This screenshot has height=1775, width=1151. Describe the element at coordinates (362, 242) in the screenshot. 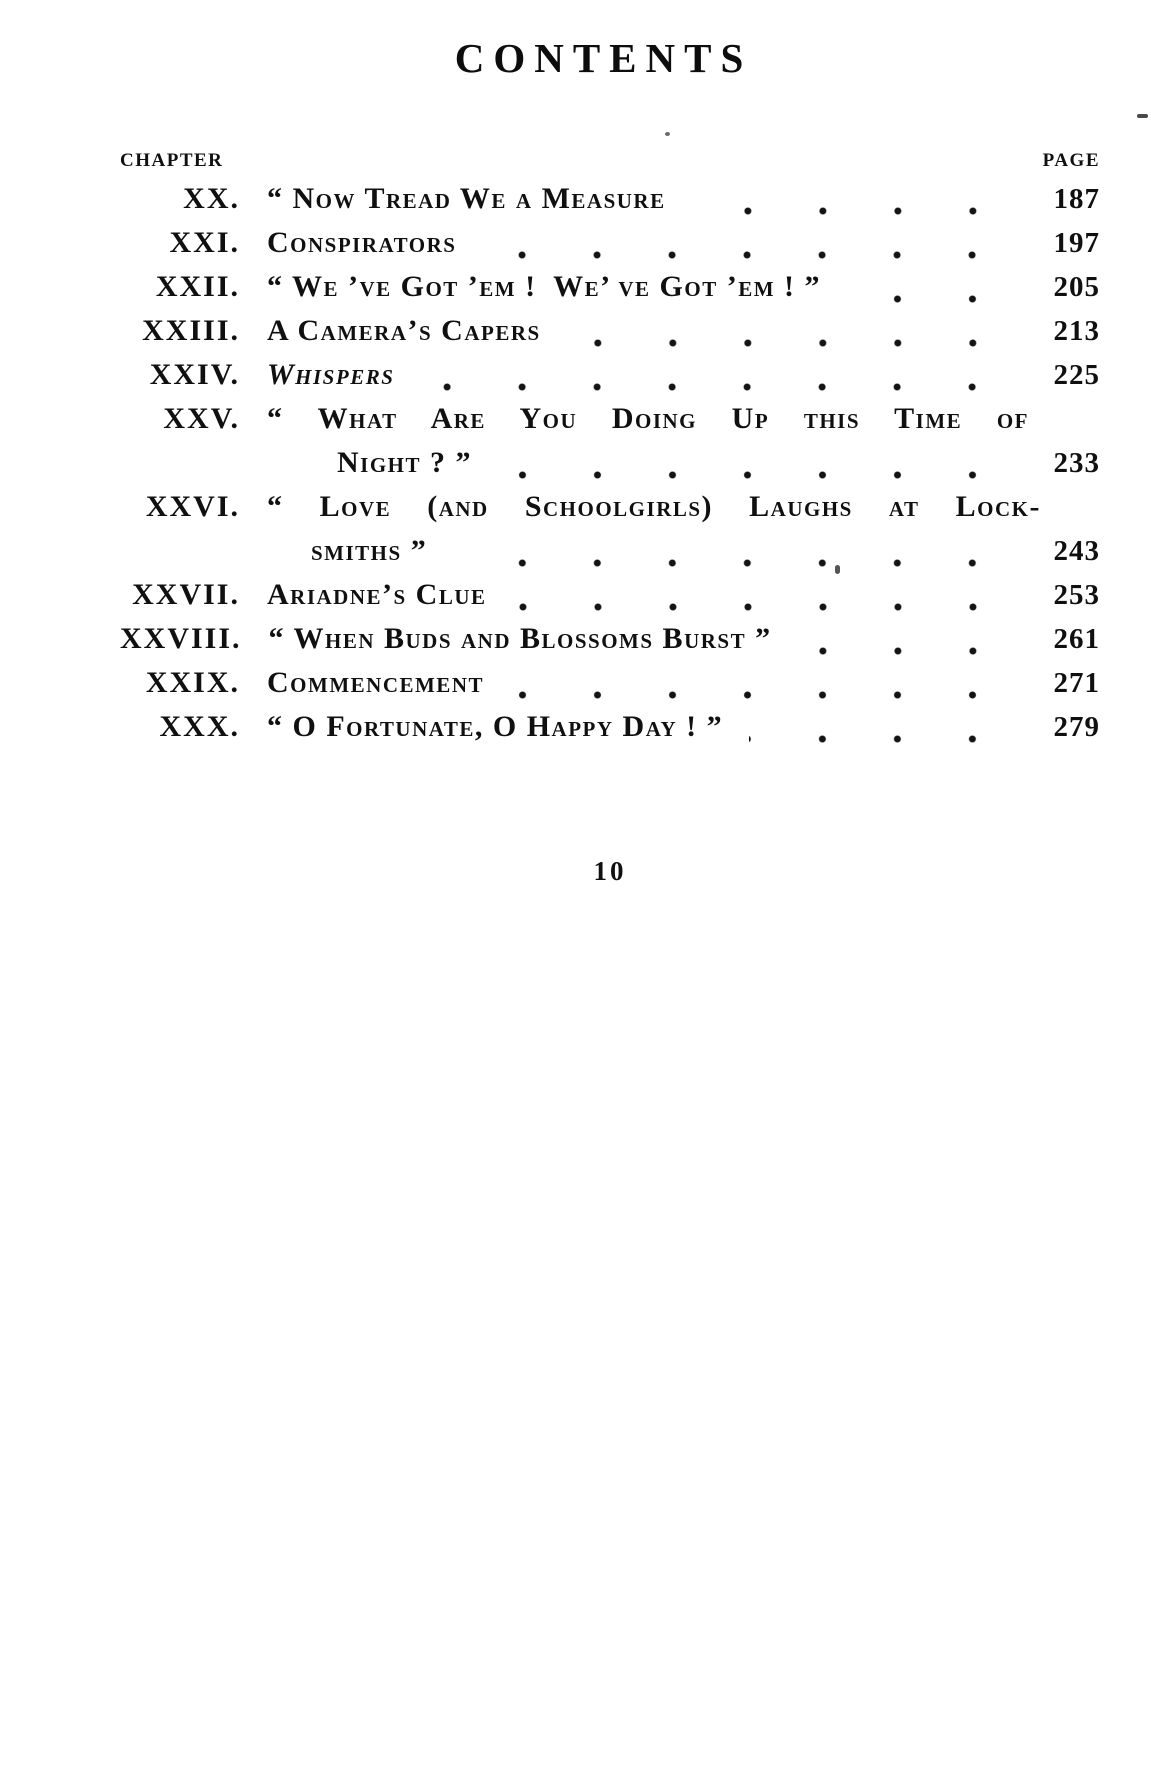

I see `chapter-title: Conspirators` at that location.